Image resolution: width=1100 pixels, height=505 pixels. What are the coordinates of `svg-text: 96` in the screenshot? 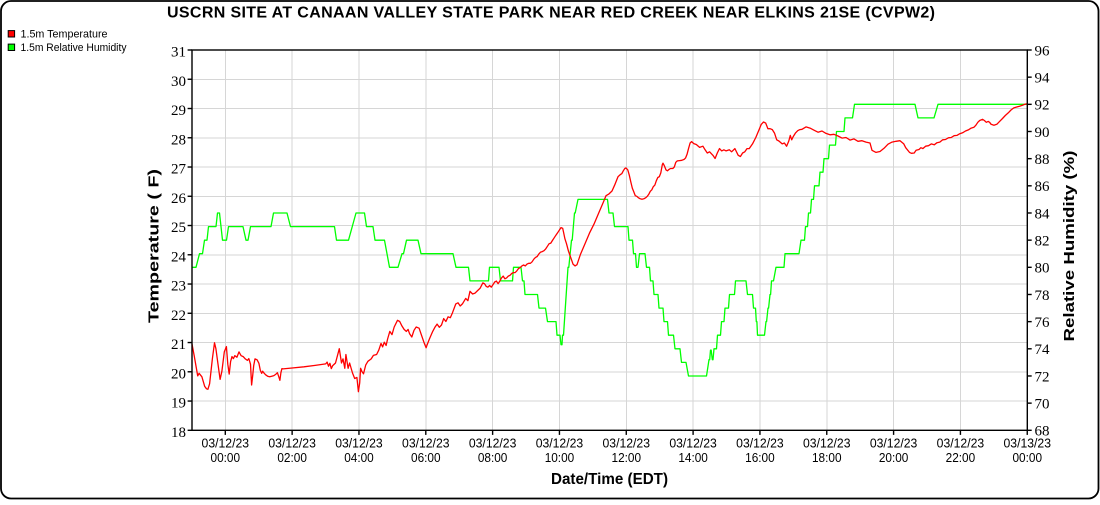 It's located at (1043, 51).